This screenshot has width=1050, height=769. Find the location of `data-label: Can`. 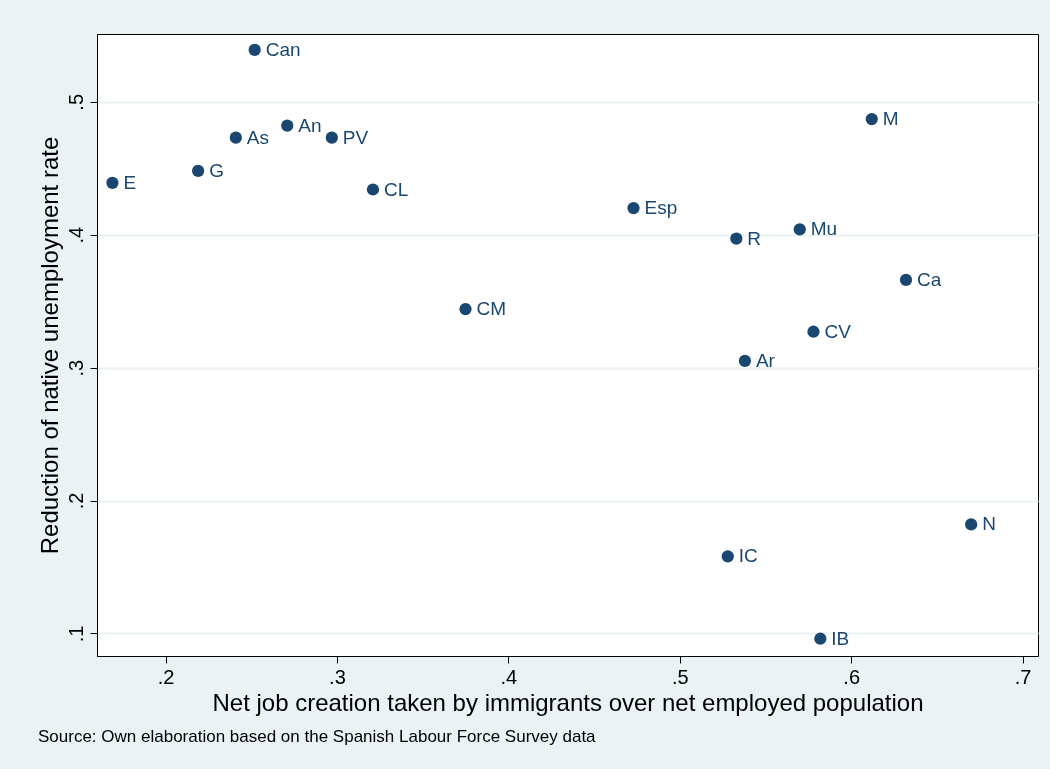

data-label: Can is located at coordinates (283, 49).